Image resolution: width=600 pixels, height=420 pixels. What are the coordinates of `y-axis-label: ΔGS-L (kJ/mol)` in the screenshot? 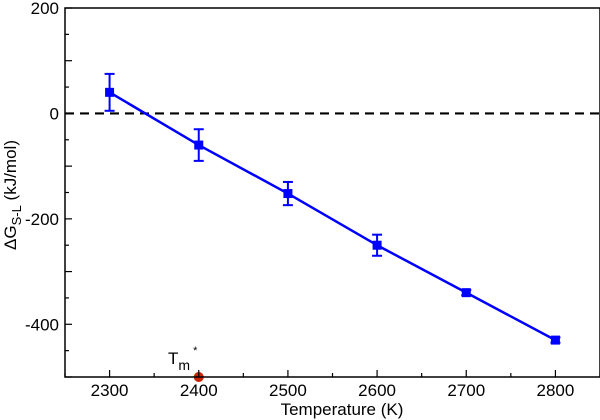 It's located at (12, 195).